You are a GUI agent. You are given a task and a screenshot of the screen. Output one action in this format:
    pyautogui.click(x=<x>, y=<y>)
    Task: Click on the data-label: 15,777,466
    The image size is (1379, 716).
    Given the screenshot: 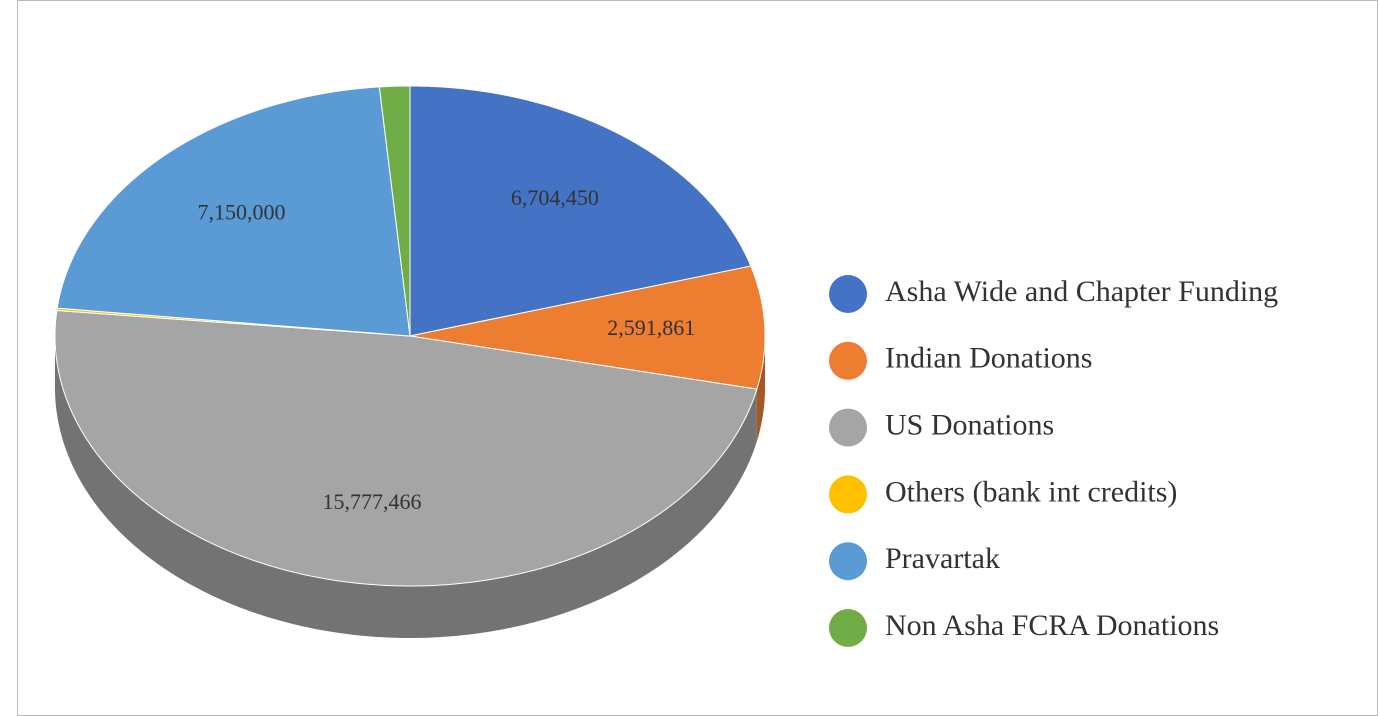 What is the action you would take?
    pyautogui.click(x=372, y=501)
    